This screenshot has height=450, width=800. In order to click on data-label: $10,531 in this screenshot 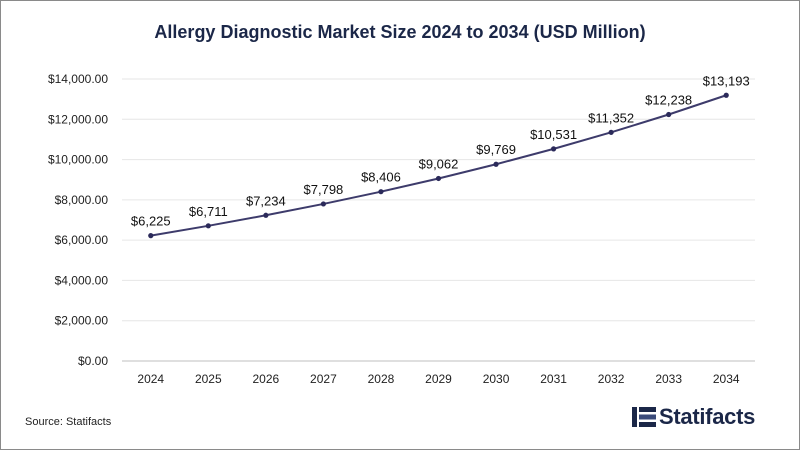, I will do `click(553, 134)`.